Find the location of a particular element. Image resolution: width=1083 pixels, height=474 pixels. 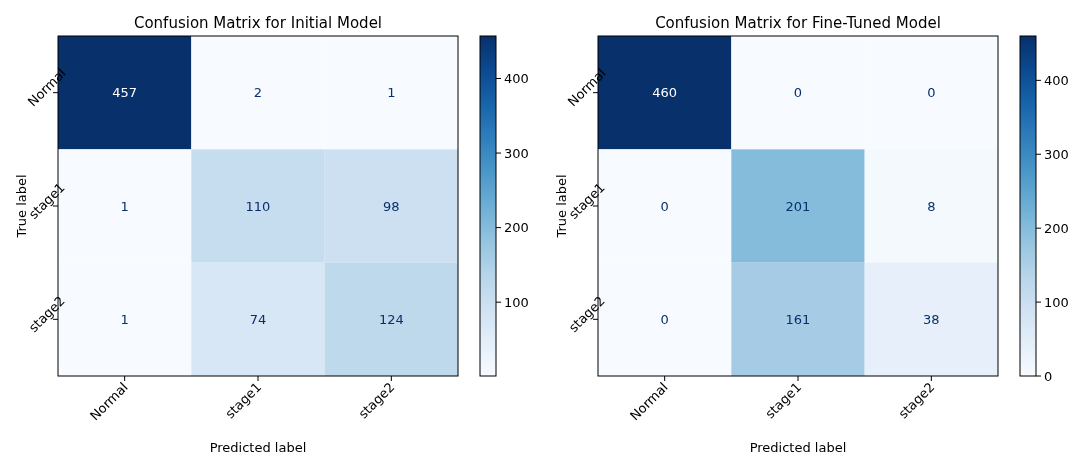

data-label: 74 is located at coordinates (258, 319).